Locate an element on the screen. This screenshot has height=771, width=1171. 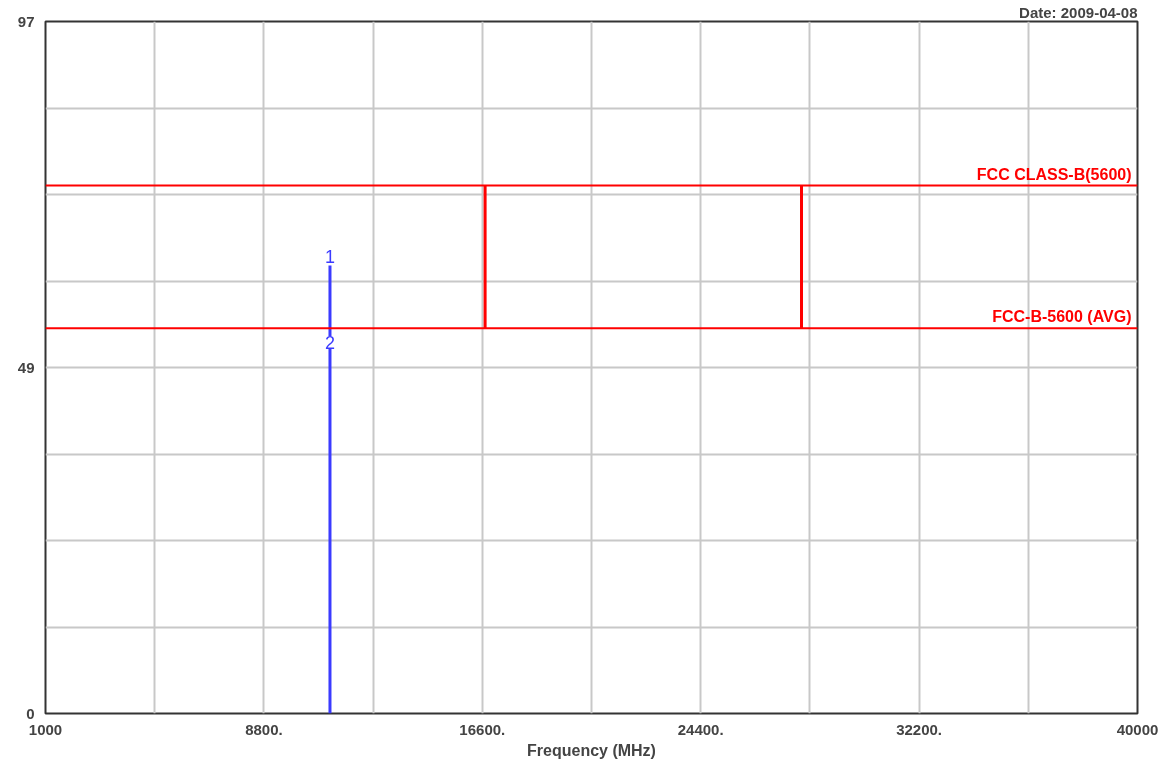
x-tick-label: 24400. is located at coordinates (700, 729).